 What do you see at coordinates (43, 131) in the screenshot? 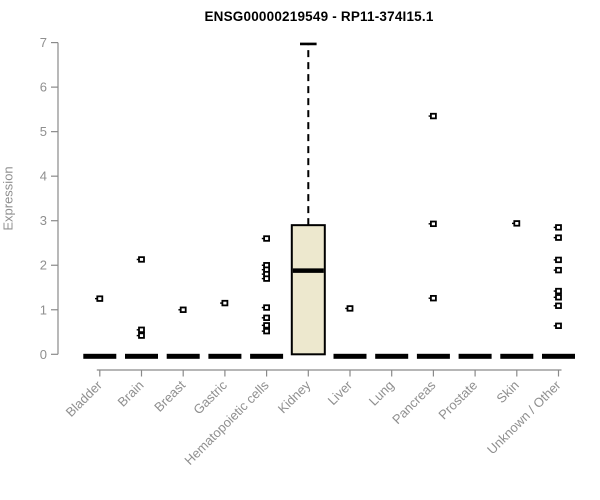
I see `y-tick-label: 5` at bounding box center [43, 131].